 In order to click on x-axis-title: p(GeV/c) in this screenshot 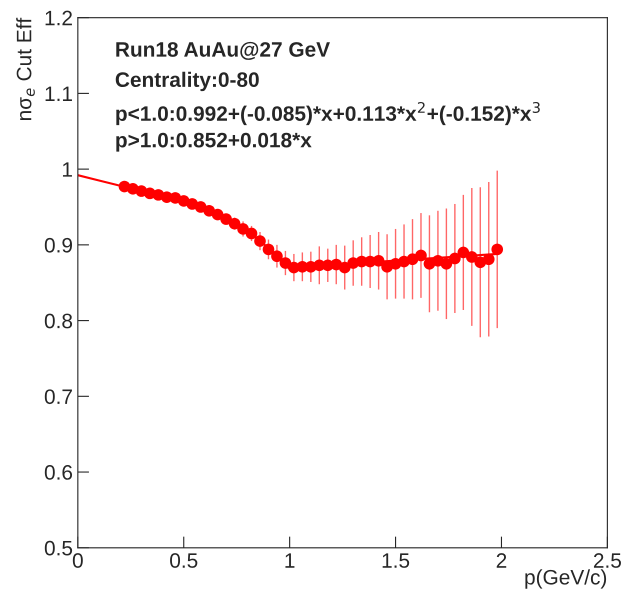, I will do `click(565, 579)`.